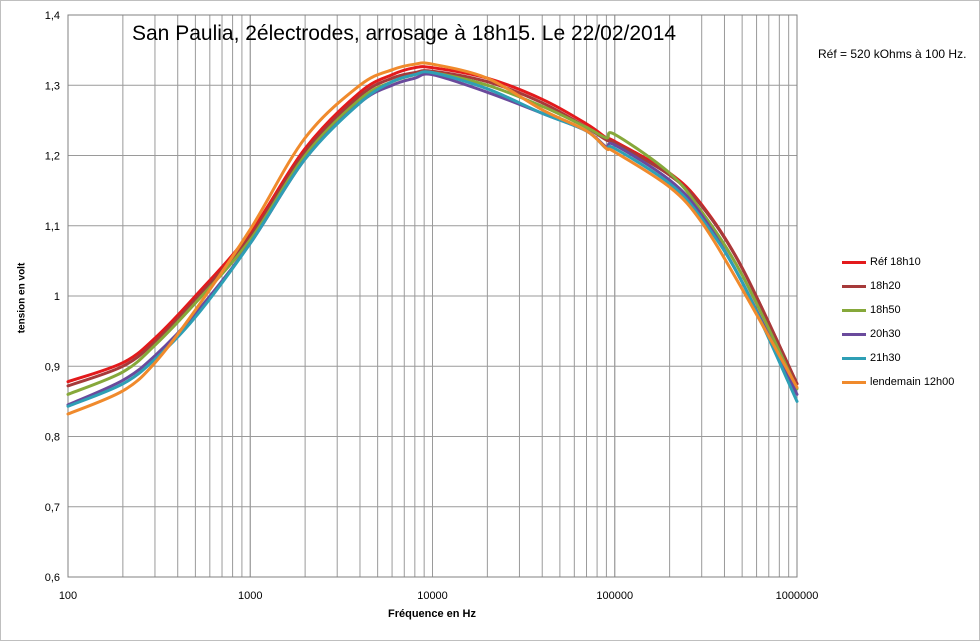  What do you see at coordinates (797, 596) in the screenshot?
I see `x-tick-label: 1000000` at bounding box center [797, 596].